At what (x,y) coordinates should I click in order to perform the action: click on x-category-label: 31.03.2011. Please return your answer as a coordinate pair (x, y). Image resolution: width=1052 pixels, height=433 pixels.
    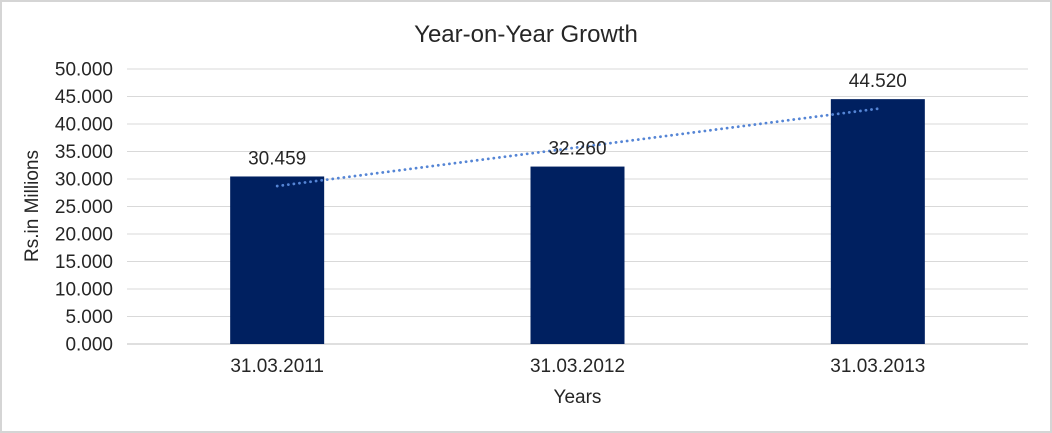
    Looking at the image, I should click on (277, 366).